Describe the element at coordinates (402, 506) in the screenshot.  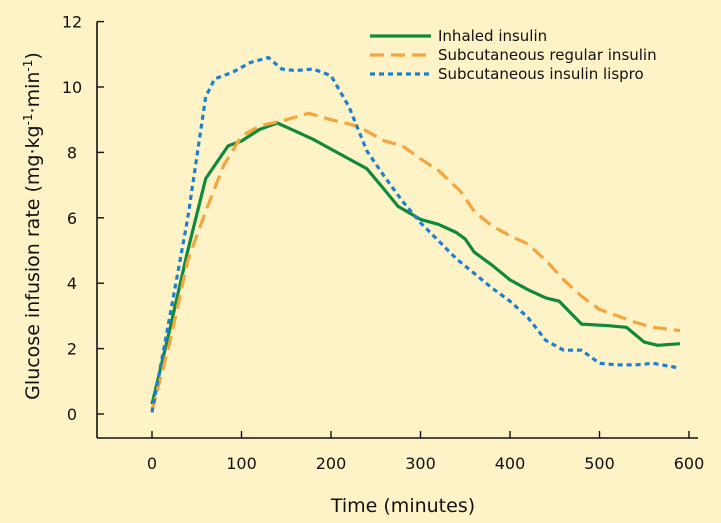
I see `x-axis-title: Time (minutes)` at that location.